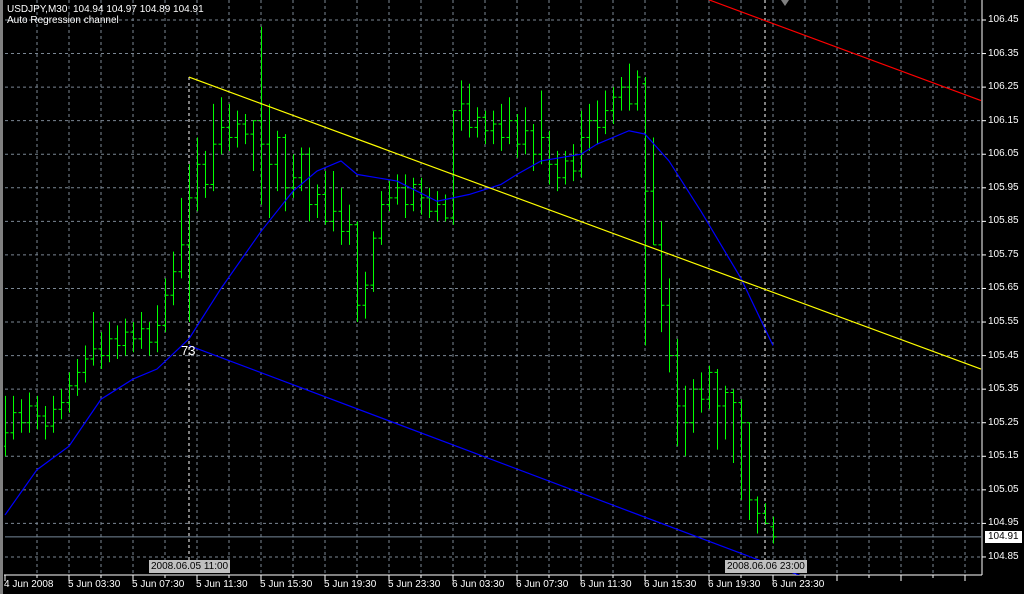  I want to click on price-axis-label: 105.75, so click(1003, 254).